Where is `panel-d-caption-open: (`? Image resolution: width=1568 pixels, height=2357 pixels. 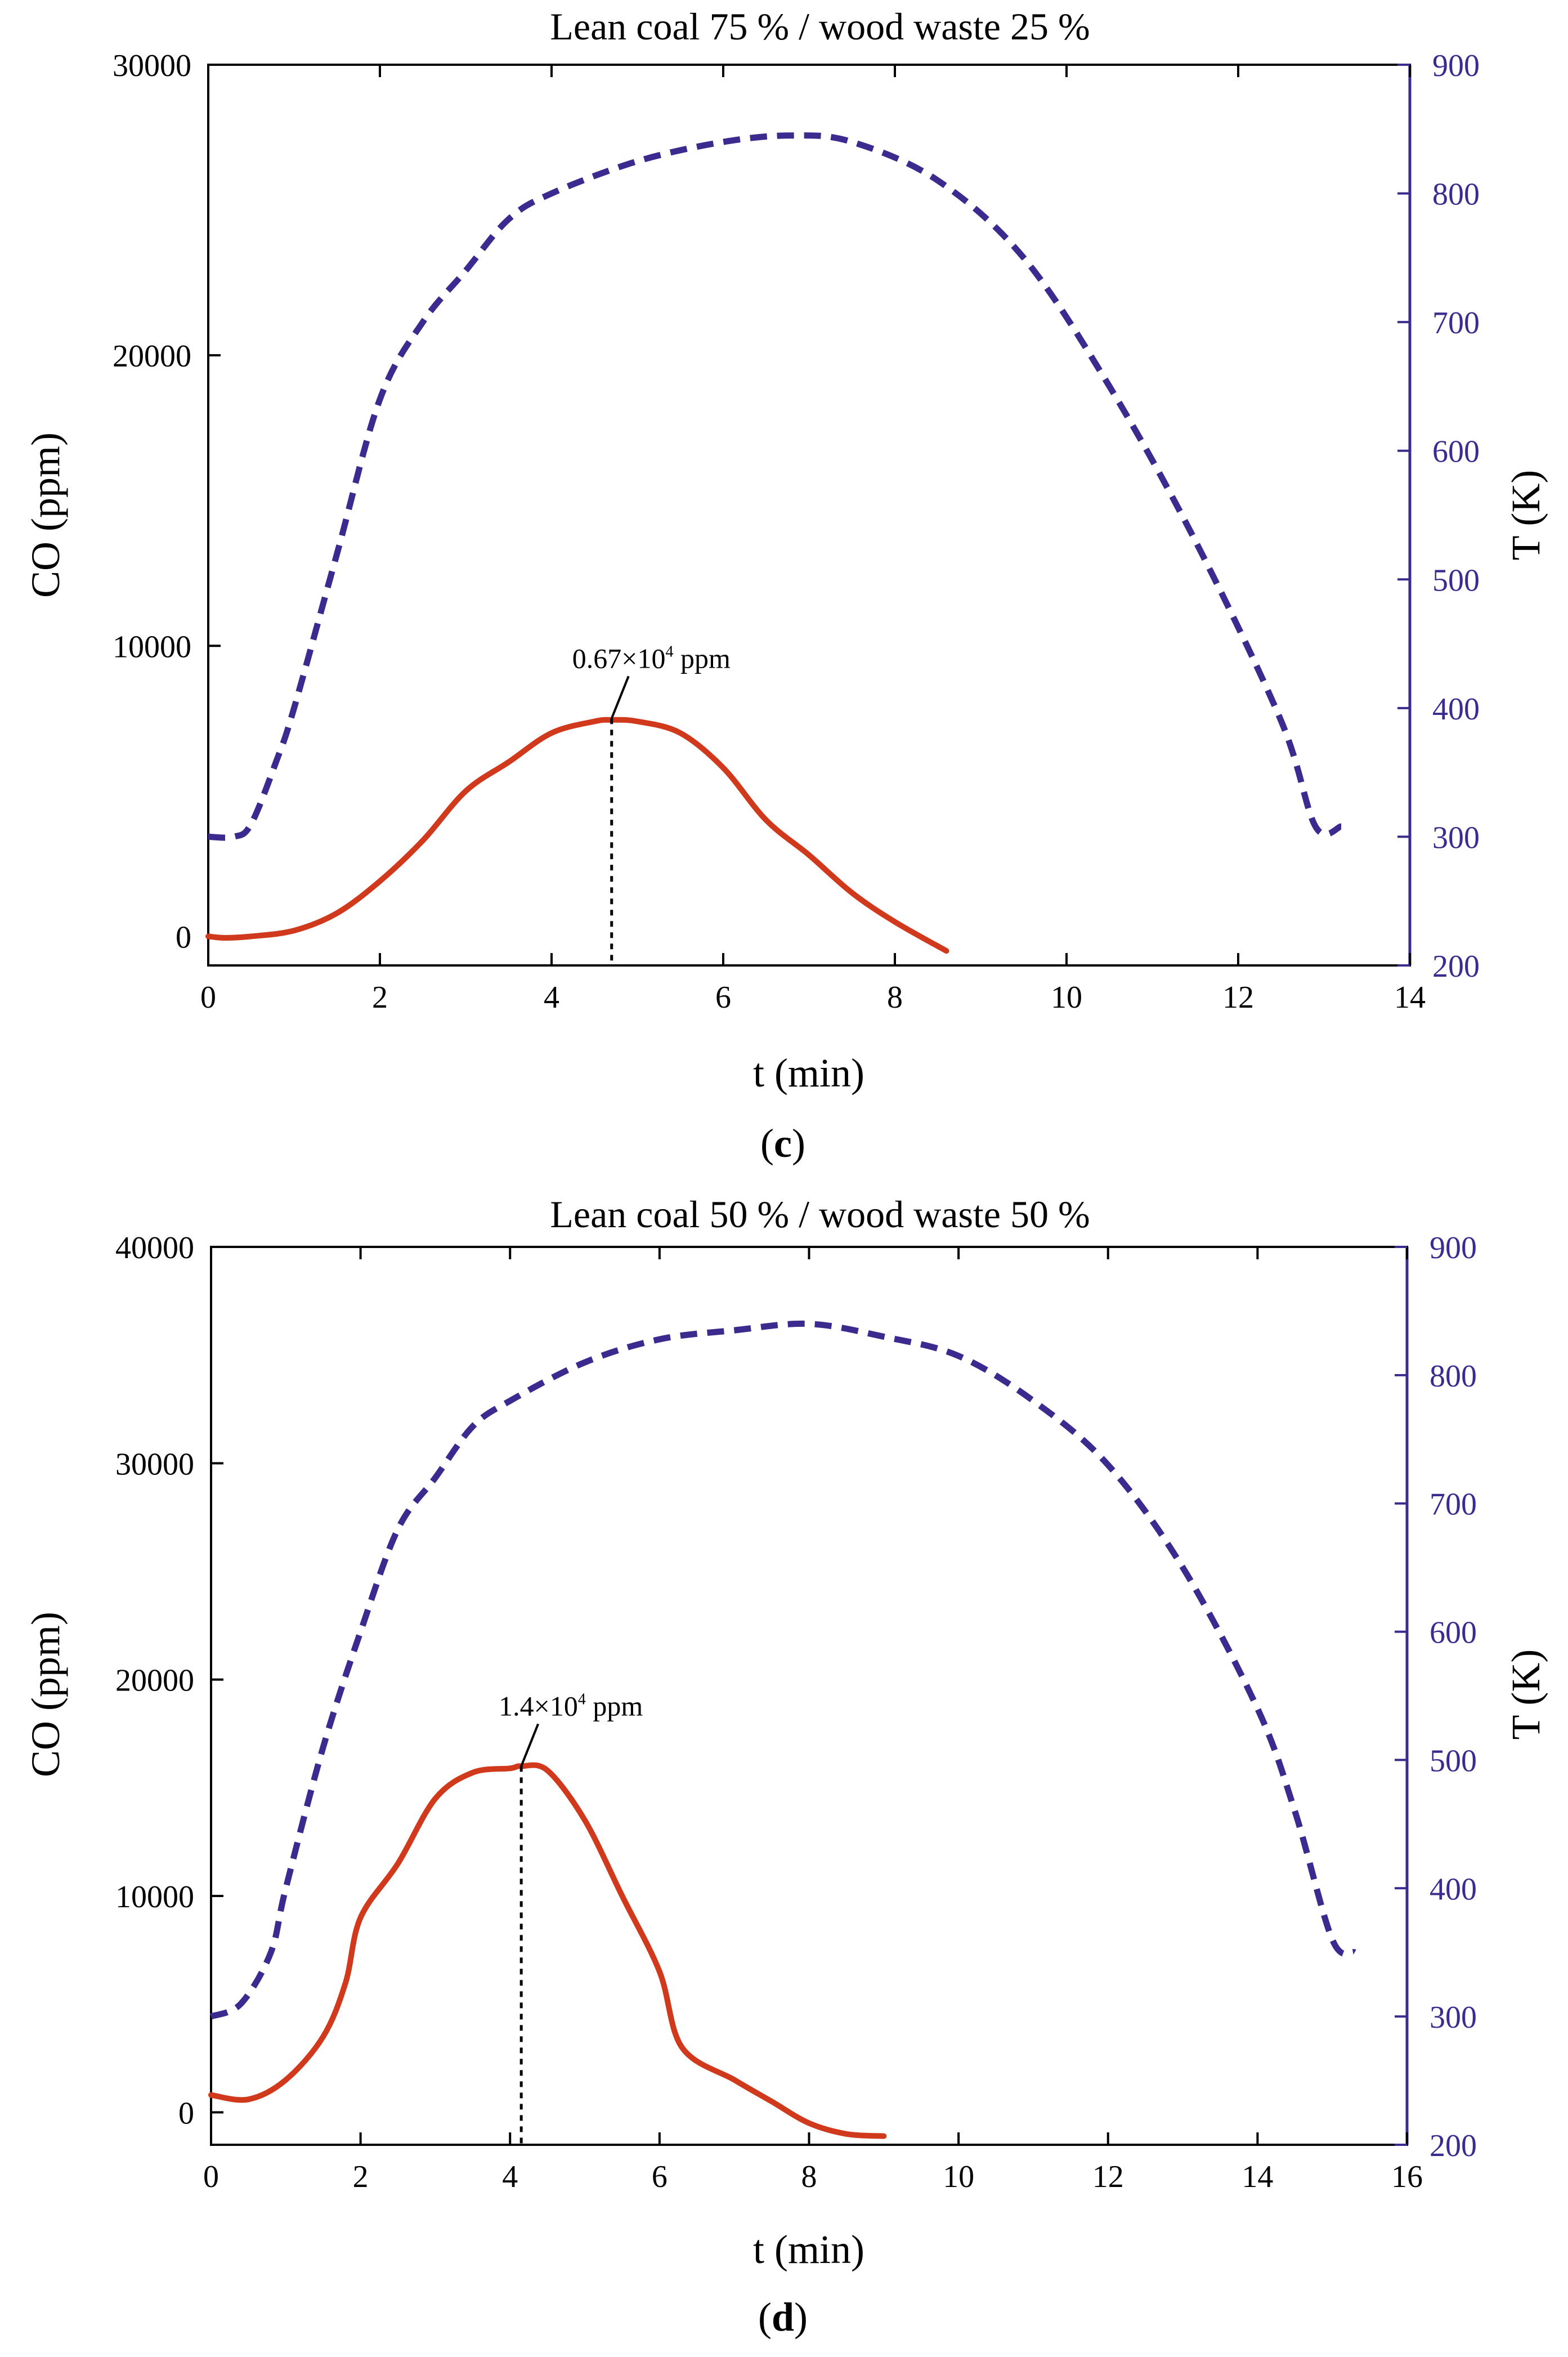 panel-d-caption-open: ( is located at coordinates (765, 2318).